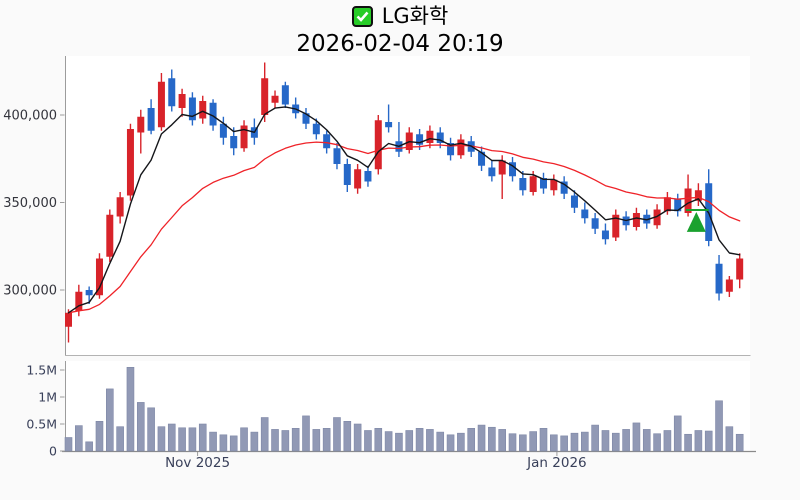 The width and height of the screenshot is (800, 500). Describe the element at coordinates (197, 463) in the screenshot. I see `x-axis-label: Nov 2025` at that location.